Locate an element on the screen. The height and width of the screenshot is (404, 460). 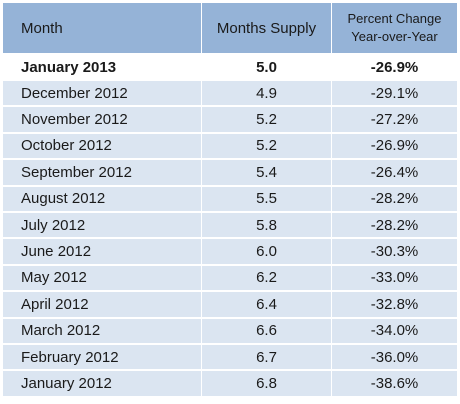
percent-change-cell: -34.0% is located at coordinates (394, 331).